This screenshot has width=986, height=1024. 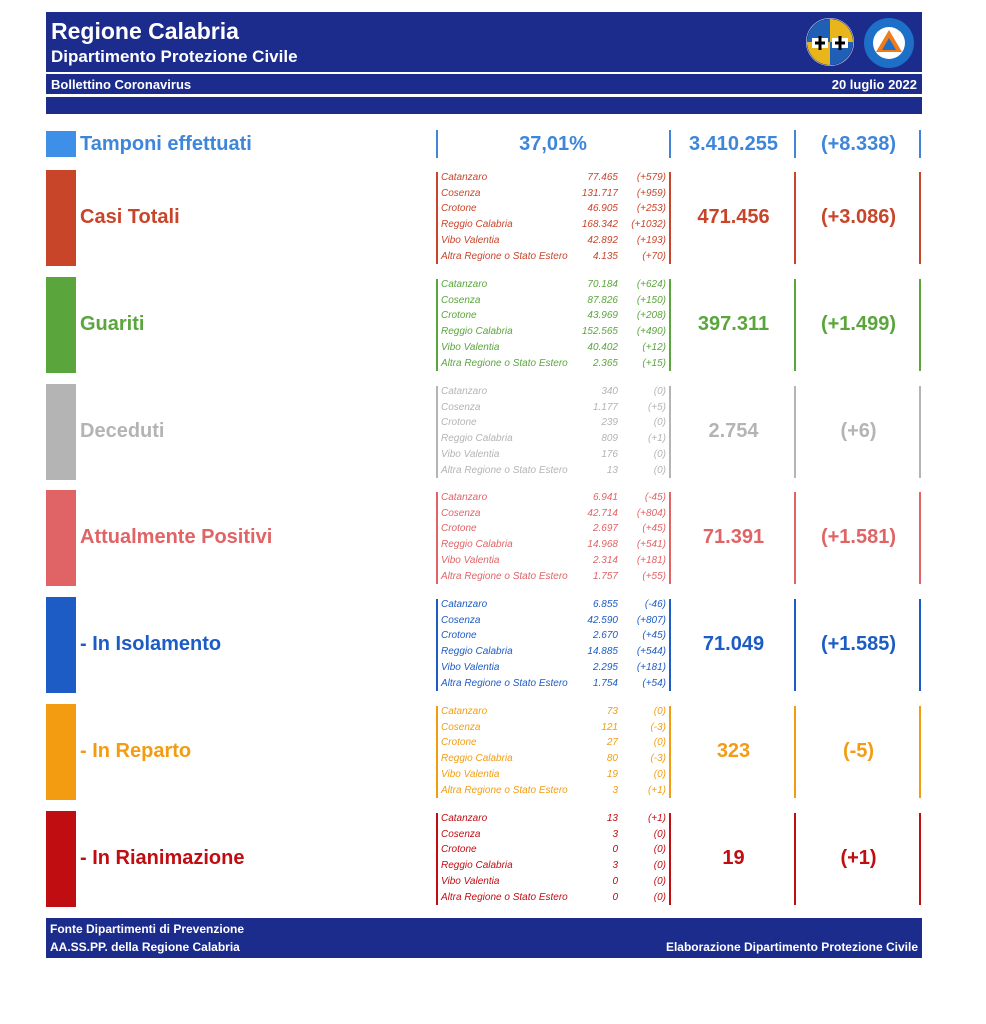 I want to click on section-total: 71.049, so click(x=733, y=644).